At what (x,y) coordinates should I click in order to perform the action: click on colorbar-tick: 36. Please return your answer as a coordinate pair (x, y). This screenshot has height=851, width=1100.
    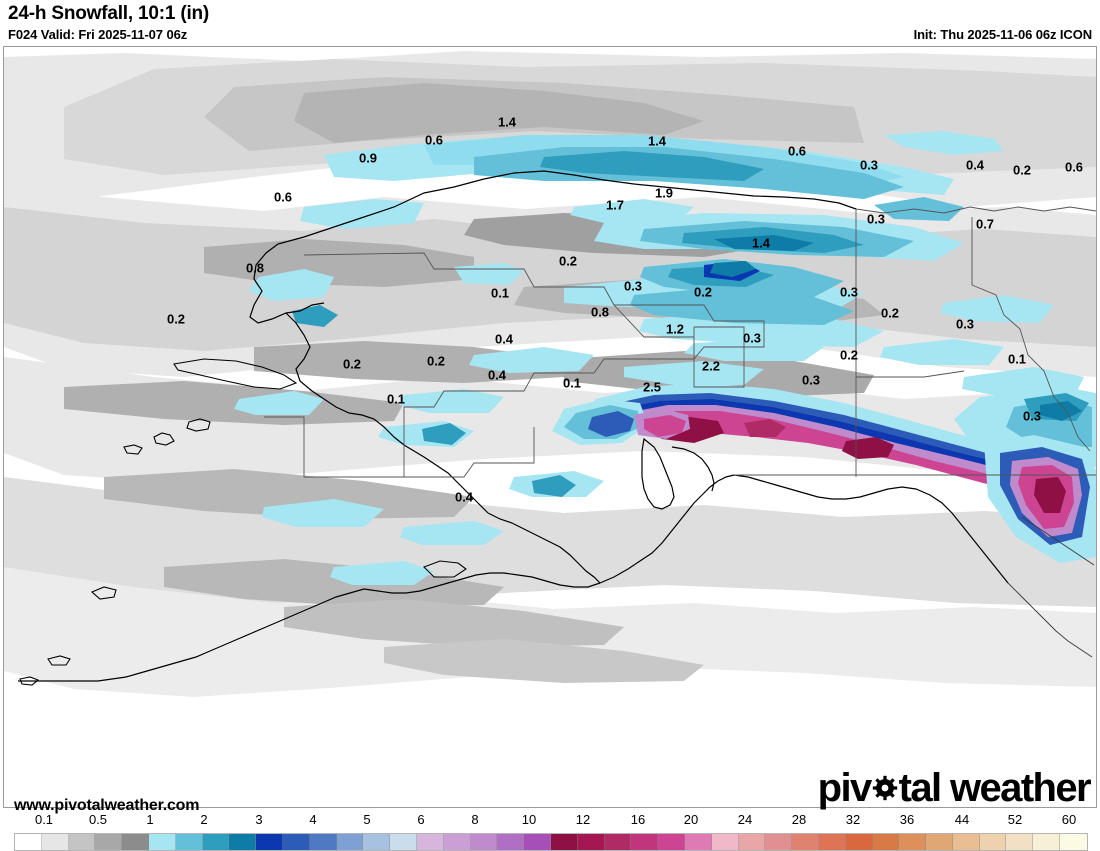
    Looking at the image, I should click on (907, 819).